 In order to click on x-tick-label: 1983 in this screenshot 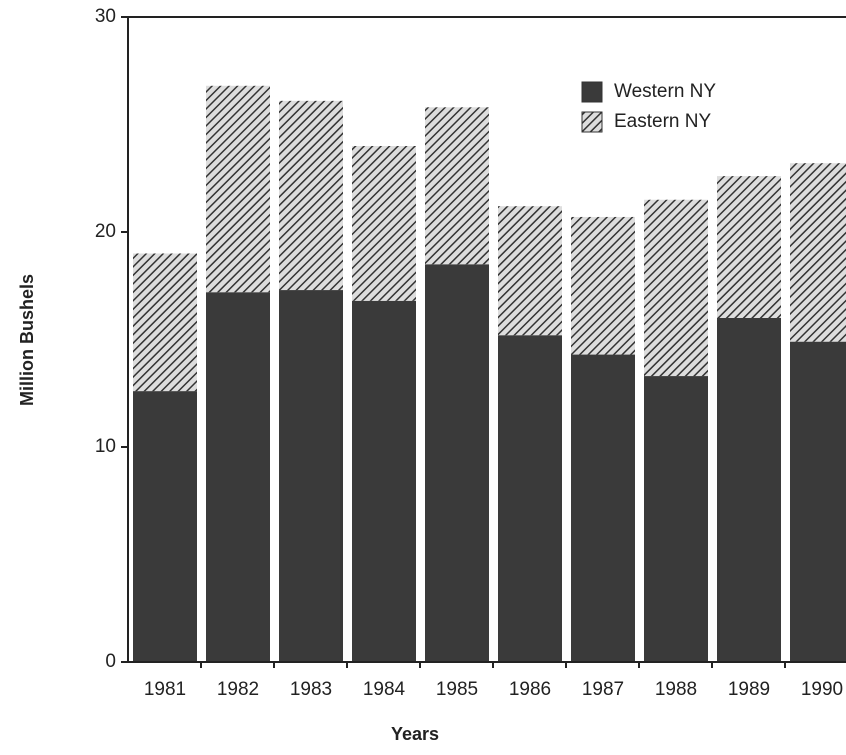, I will do `click(311, 689)`.